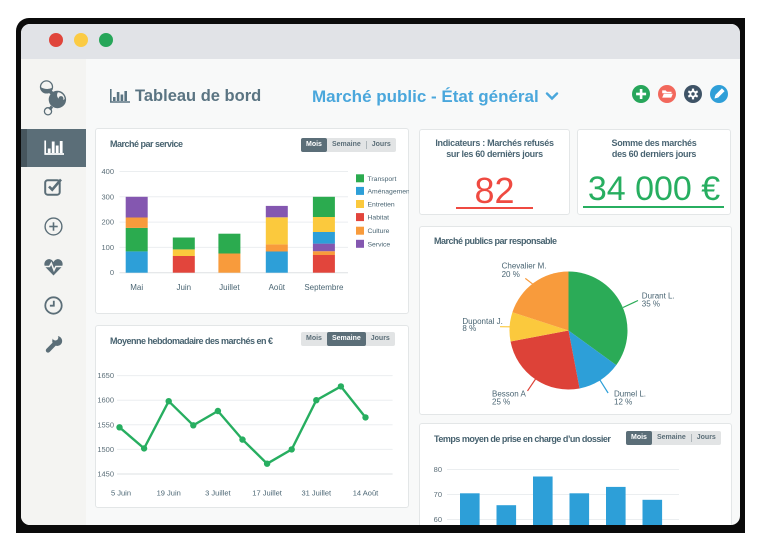  I want to click on svg-text: Chevalier M., so click(524, 265).